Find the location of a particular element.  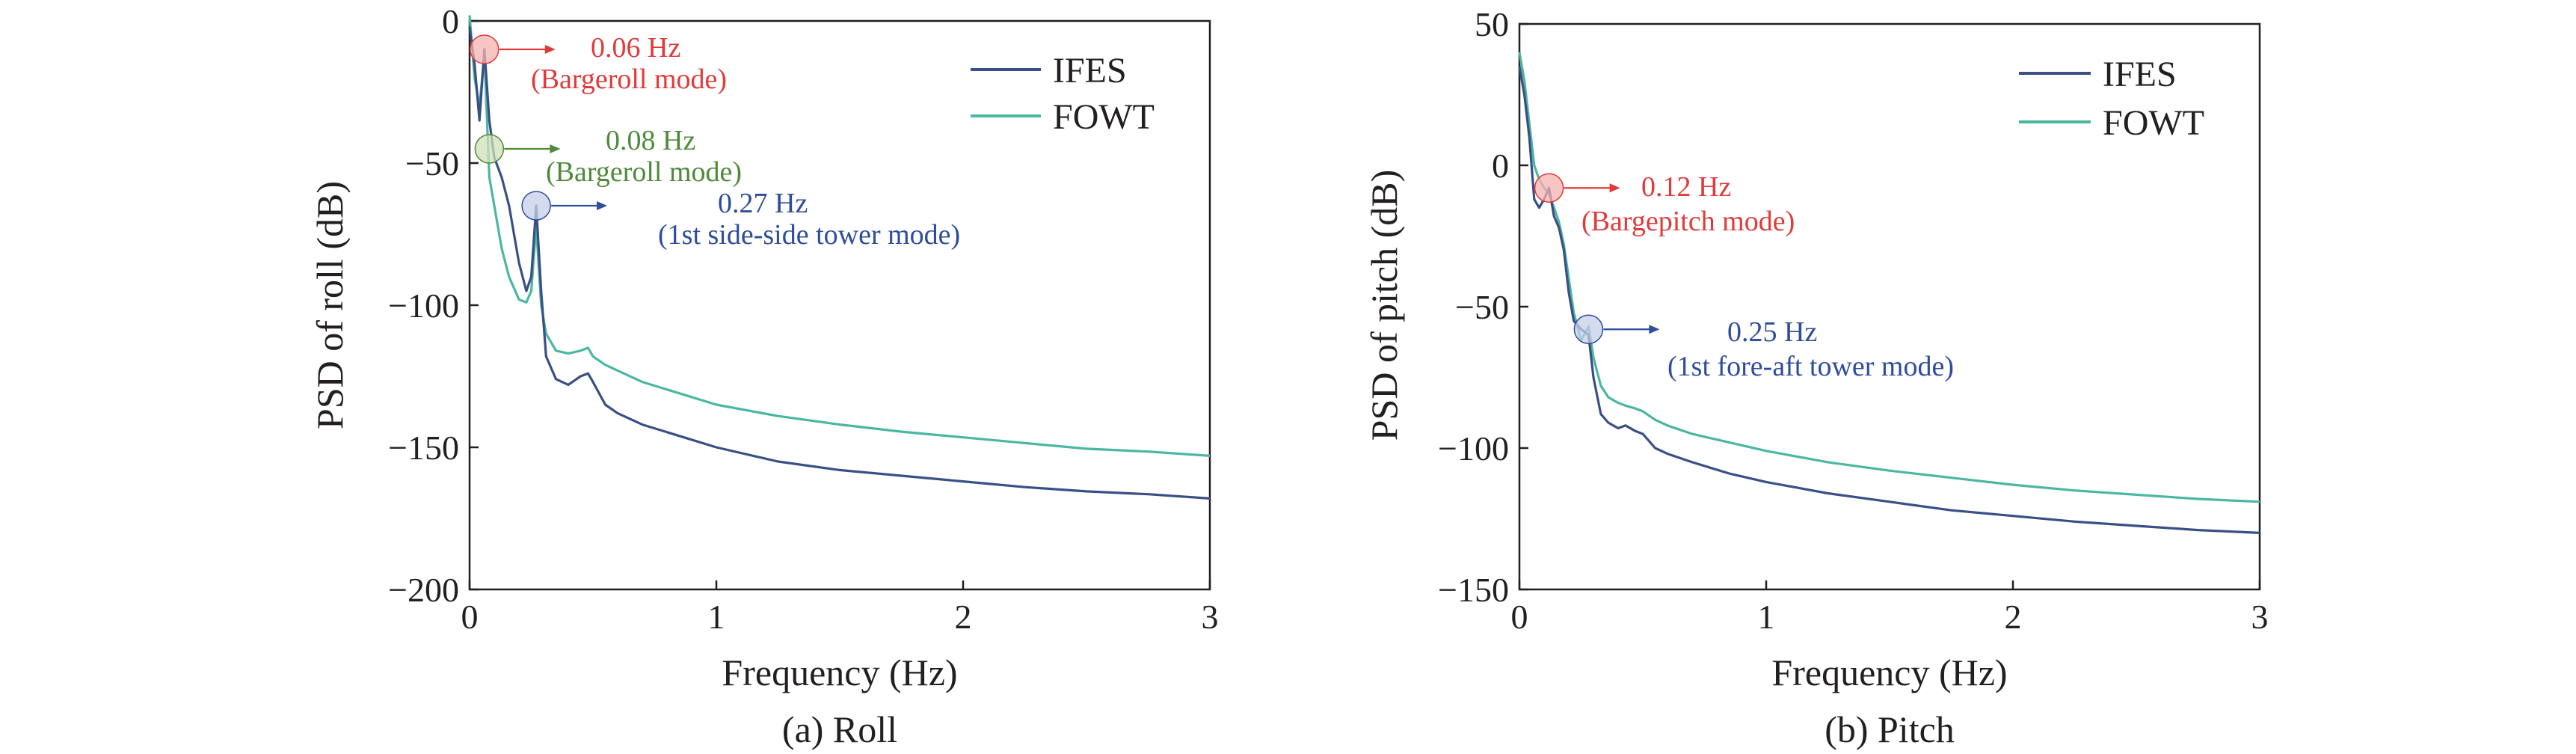

annotation-frequency: 0.06 Hz is located at coordinates (635, 48).